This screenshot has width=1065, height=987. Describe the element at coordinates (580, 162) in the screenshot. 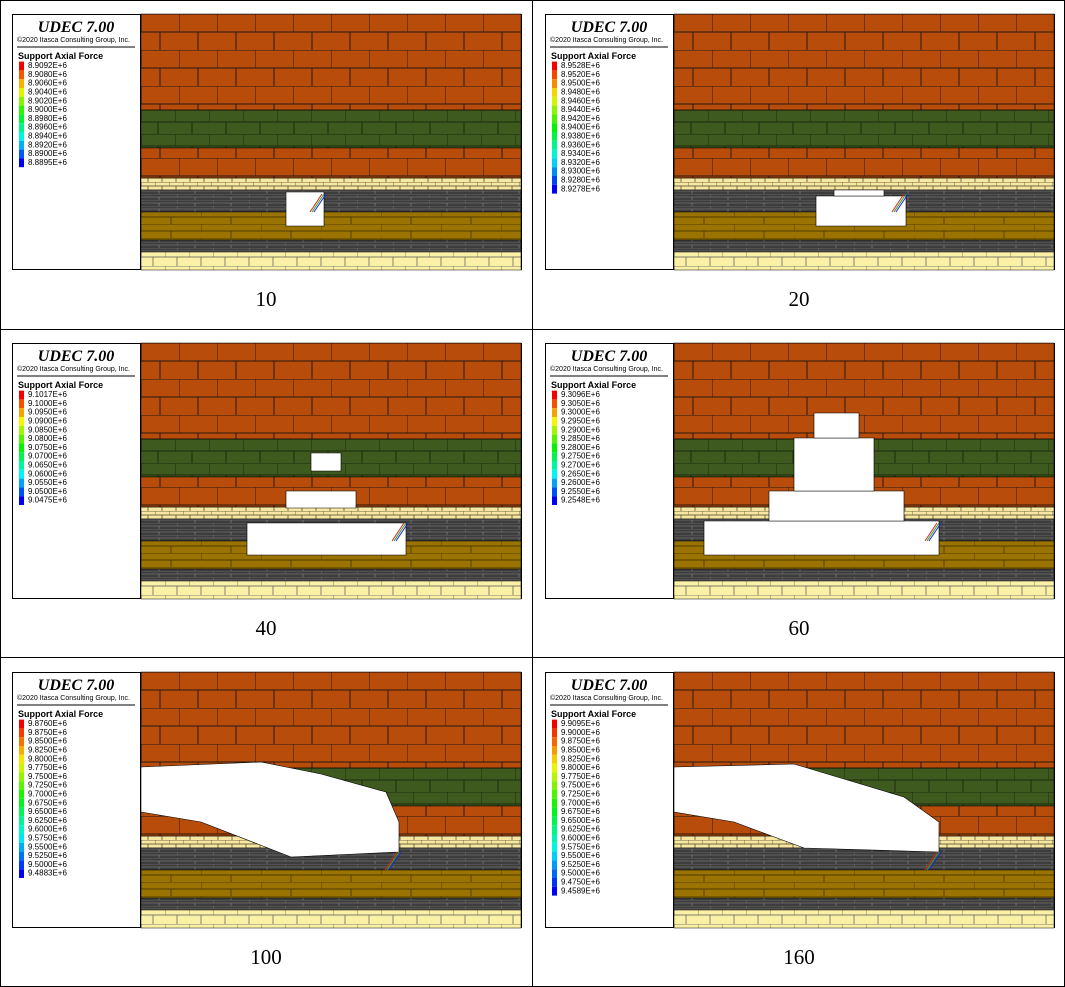

I see `legend-label: 8.9320E+6` at that location.